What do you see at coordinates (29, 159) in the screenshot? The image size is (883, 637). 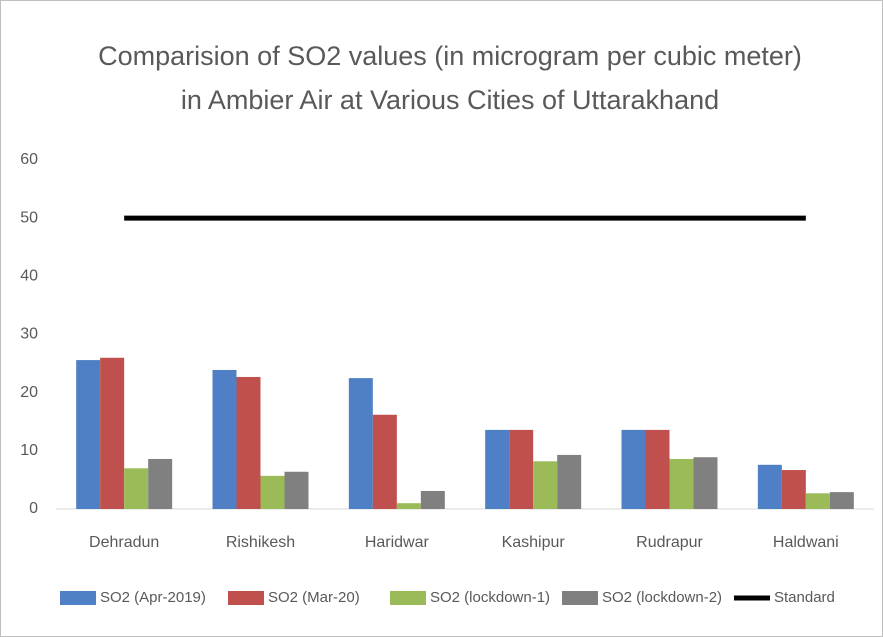 I see `y-tick-label: 60` at bounding box center [29, 159].